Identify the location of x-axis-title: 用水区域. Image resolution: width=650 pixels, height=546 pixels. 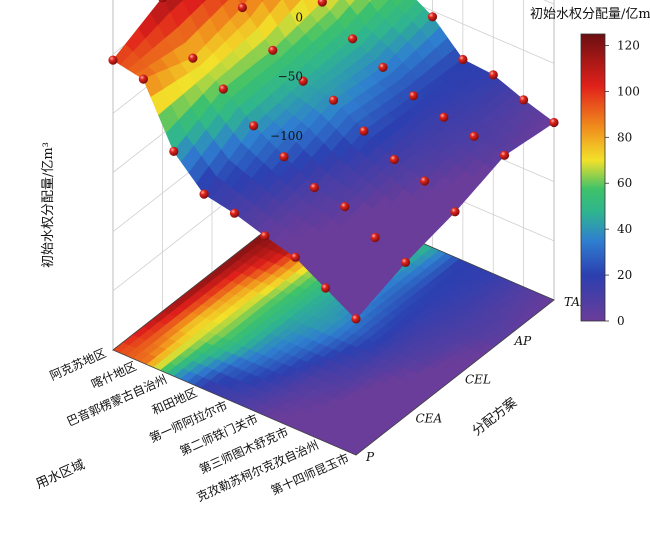
(61, 474).